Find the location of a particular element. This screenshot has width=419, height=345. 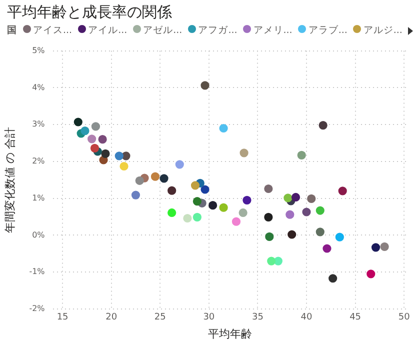

y-tick-label: 4% is located at coordinates (39, 87).